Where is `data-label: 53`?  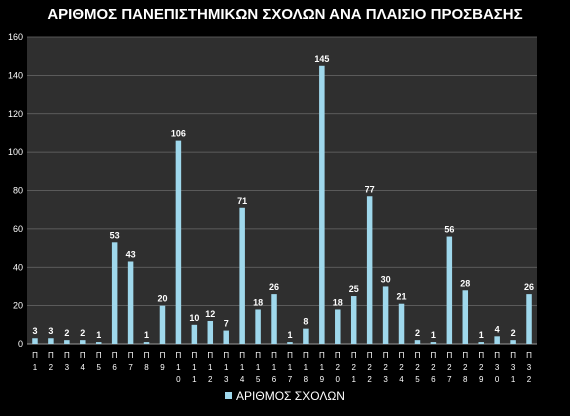
data-label: 53 is located at coordinates (115, 235).